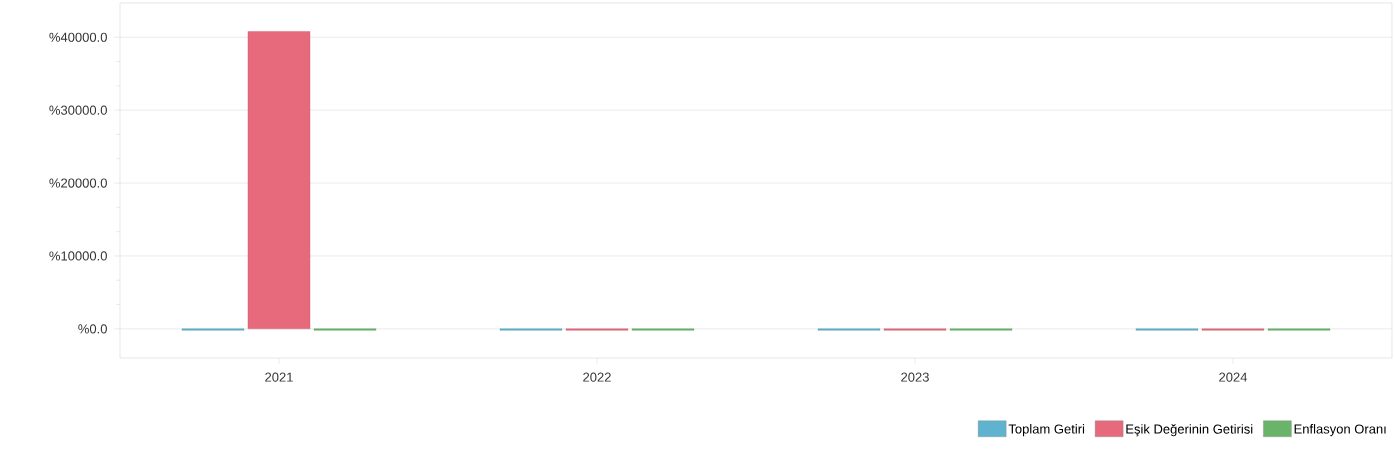 The height and width of the screenshot is (460, 1394). What do you see at coordinates (279, 377) in the screenshot?
I see `x-tick-label: 2021` at bounding box center [279, 377].